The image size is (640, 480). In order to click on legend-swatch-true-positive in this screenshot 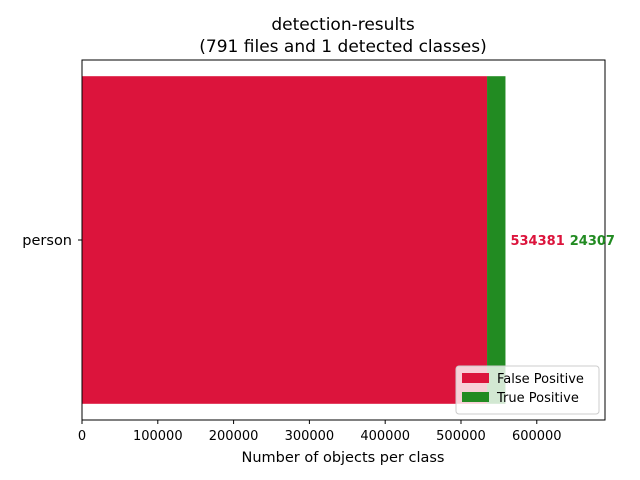, I will do `click(475, 397)`.